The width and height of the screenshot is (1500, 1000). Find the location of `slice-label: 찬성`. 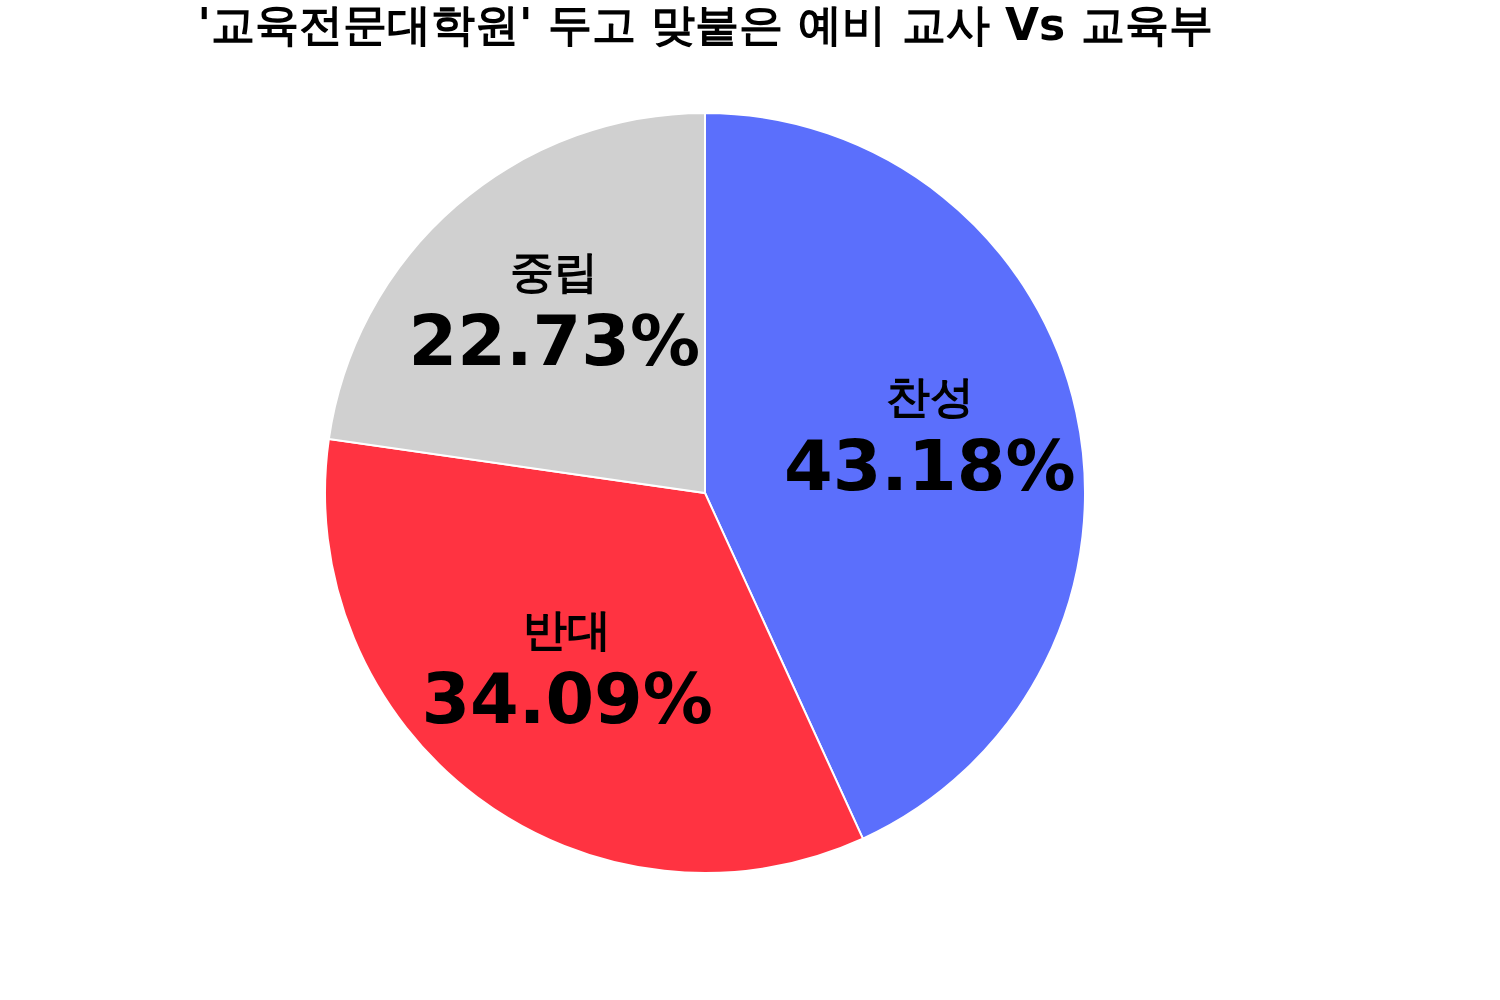

slice-label: 찬성 is located at coordinates (929, 397).